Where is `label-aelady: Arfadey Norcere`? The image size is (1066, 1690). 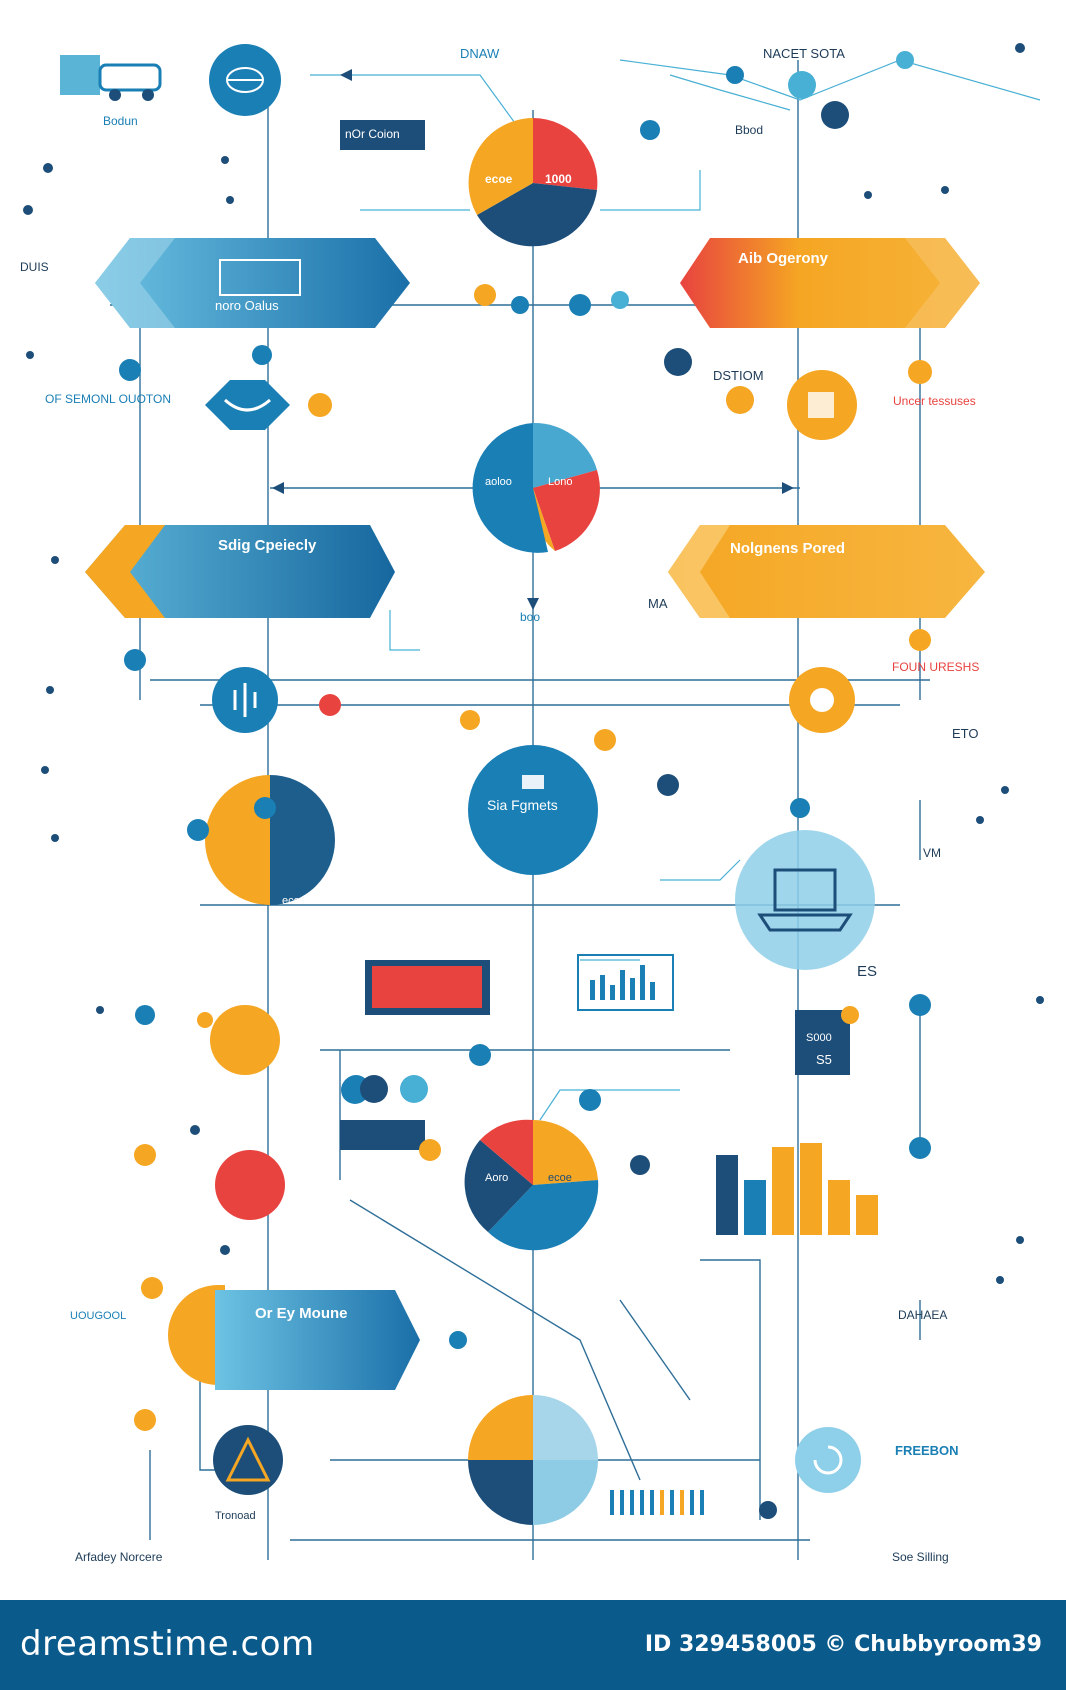
label-aelady: Arfadey Norcere is located at coordinates (119, 1557).